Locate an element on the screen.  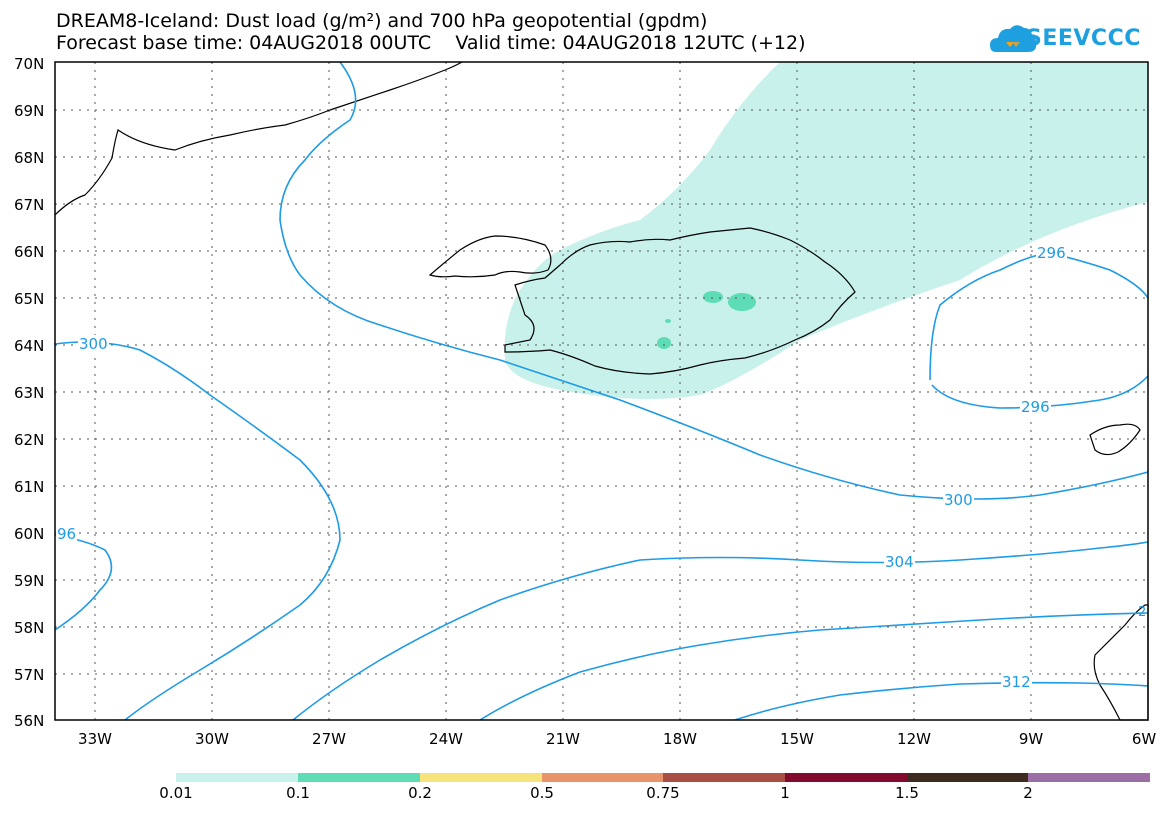
lon-label: 30W is located at coordinates (212, 739).